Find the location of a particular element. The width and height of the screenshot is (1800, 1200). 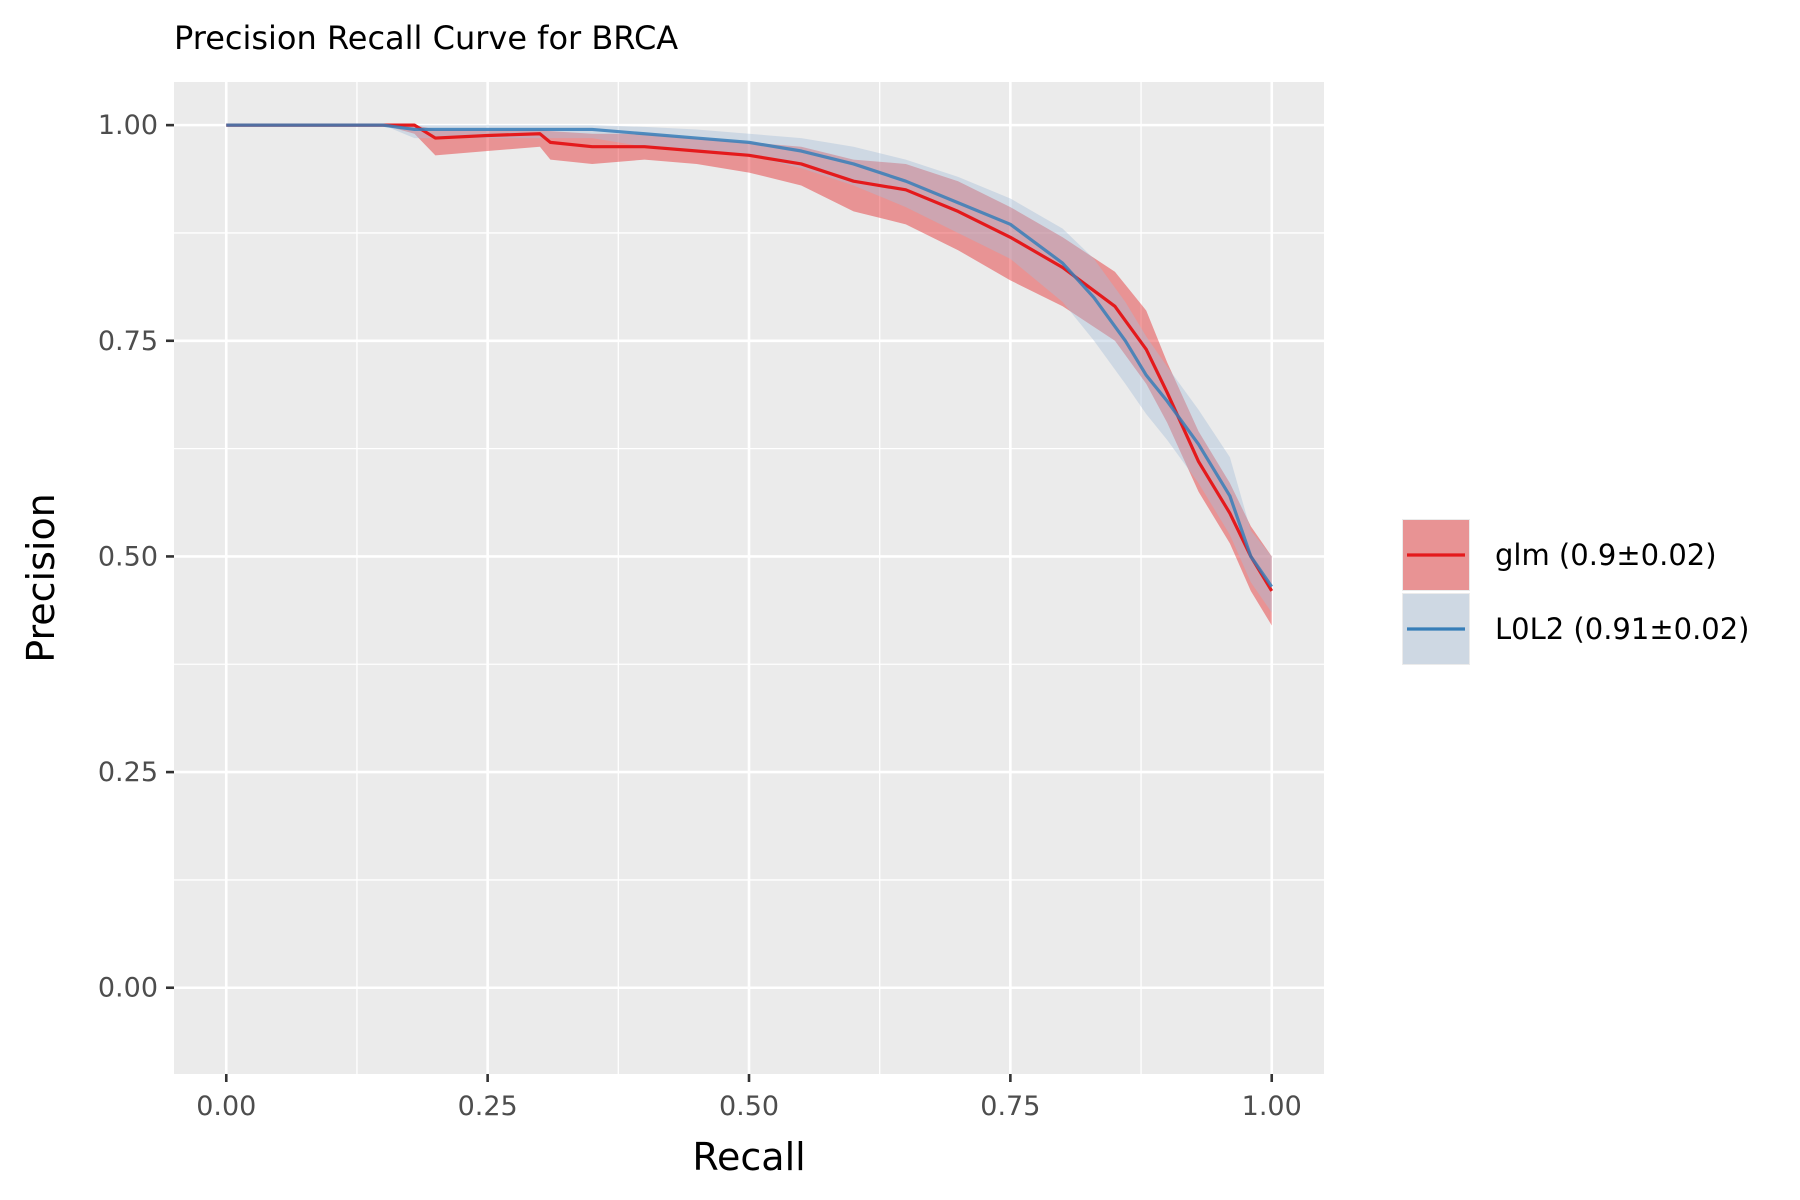

y-tick-label: 0.50 is located at coordinates (128, 556).